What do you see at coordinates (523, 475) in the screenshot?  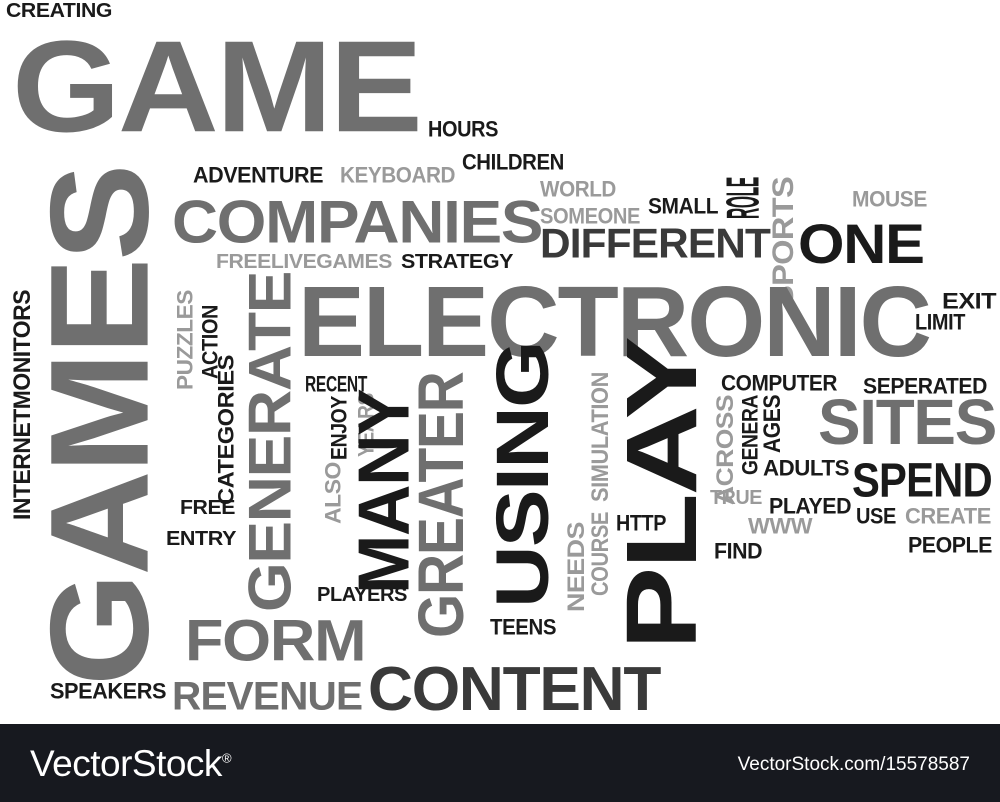 I see `word-using: USING` at bounding box center [523, 475].